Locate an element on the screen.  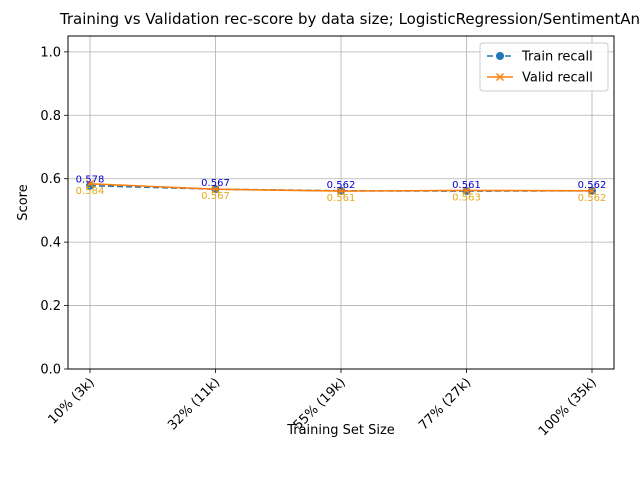
legend-item-valid-recall: Valid recall is located at coordinates (540, 78).